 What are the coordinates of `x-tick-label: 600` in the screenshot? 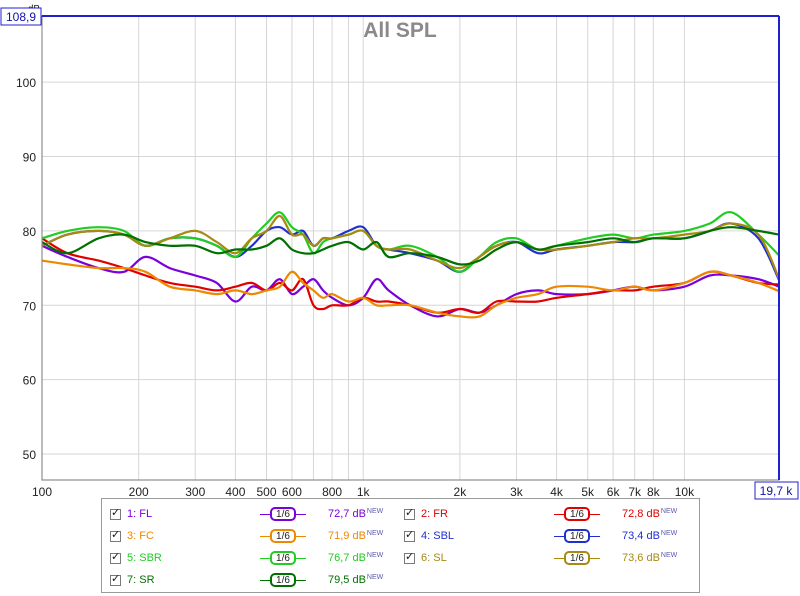 It's located at (292, 492).